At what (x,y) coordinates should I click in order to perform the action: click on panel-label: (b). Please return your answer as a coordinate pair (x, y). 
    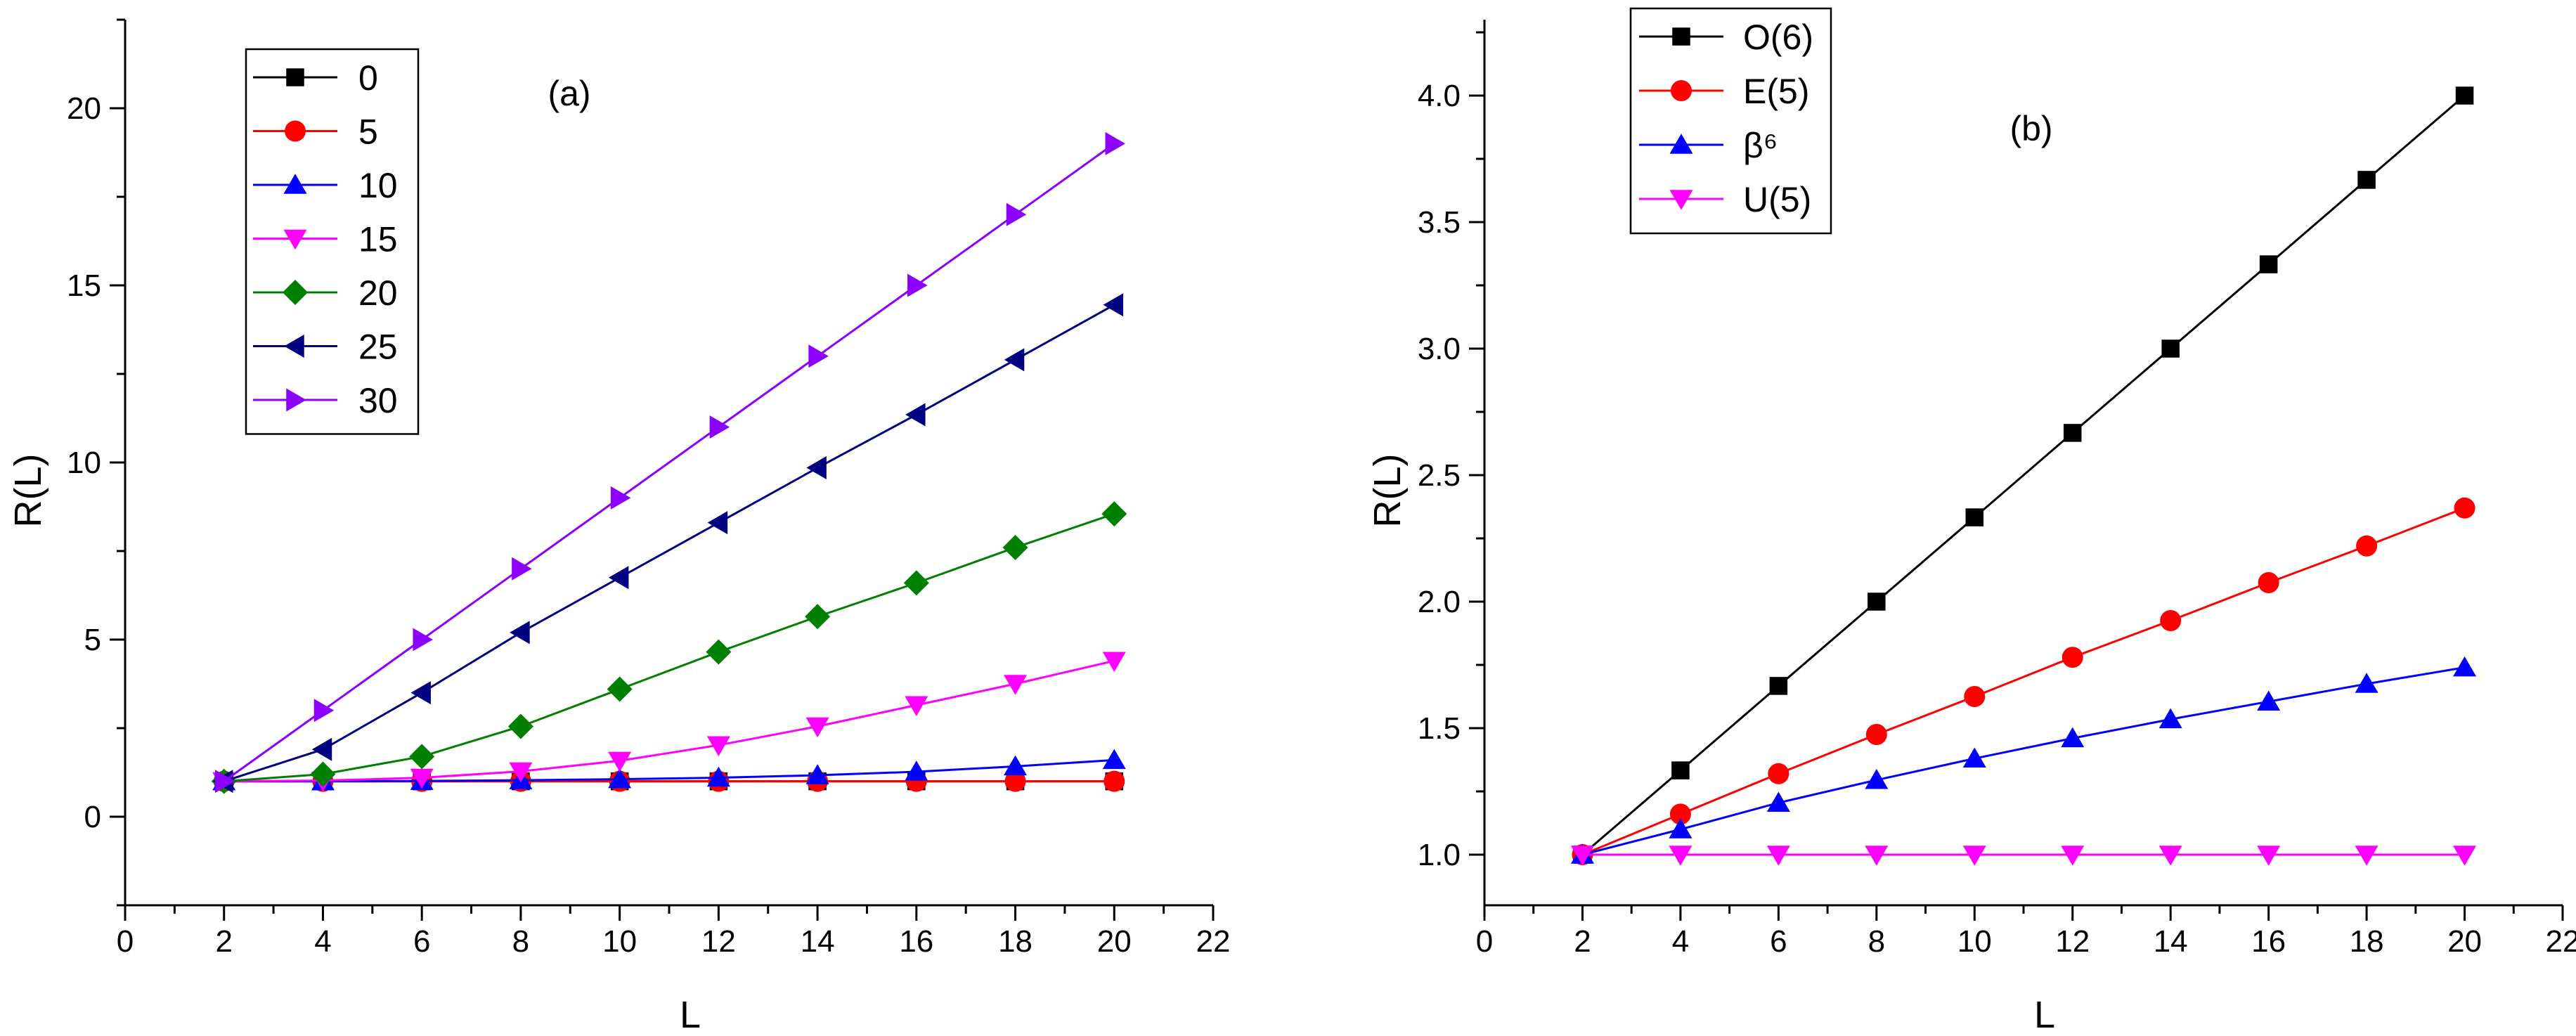
    Looking at the image, I should click on (2031, 128).